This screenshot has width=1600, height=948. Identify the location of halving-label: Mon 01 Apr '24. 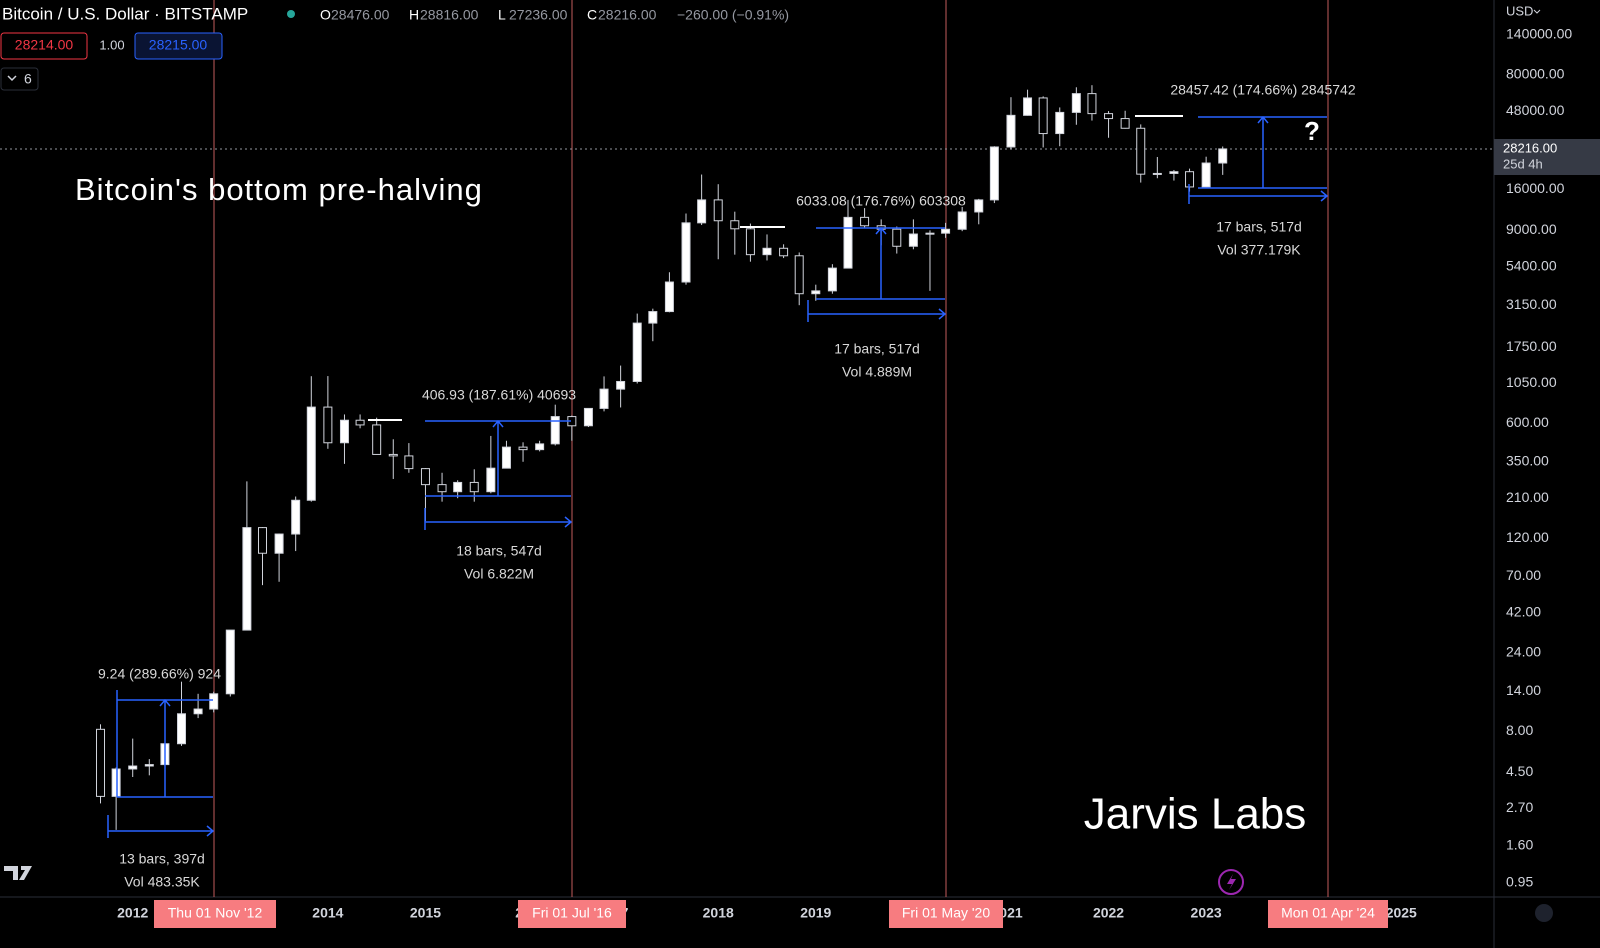
(1328, 913).